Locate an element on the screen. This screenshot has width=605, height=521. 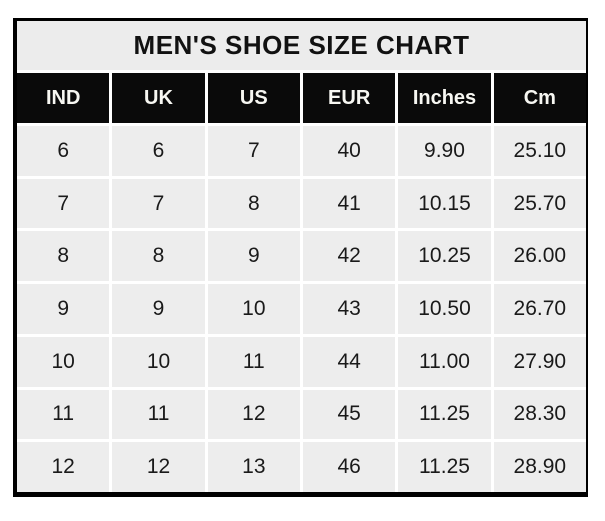
table-cell: 28.30 is located at coordinates (539, 414).